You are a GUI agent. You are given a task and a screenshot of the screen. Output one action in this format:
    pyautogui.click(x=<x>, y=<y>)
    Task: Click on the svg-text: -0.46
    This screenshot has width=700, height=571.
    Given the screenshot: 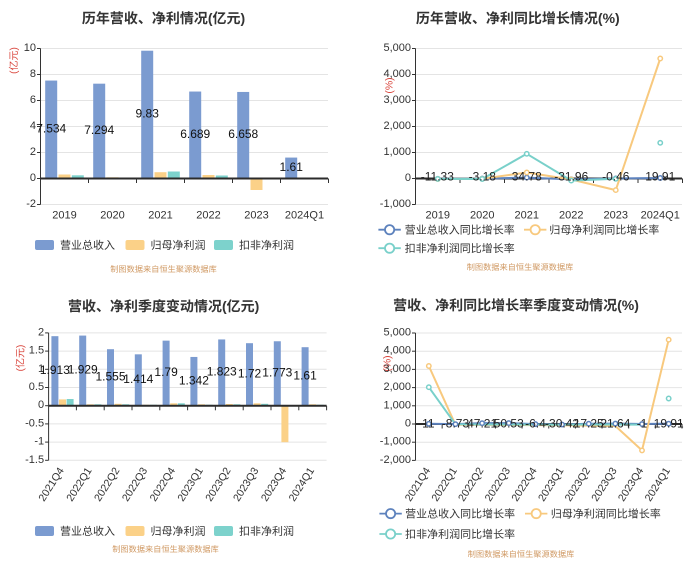 What is the action you would take?
    pyautogui.click(x=616, y=176)
    